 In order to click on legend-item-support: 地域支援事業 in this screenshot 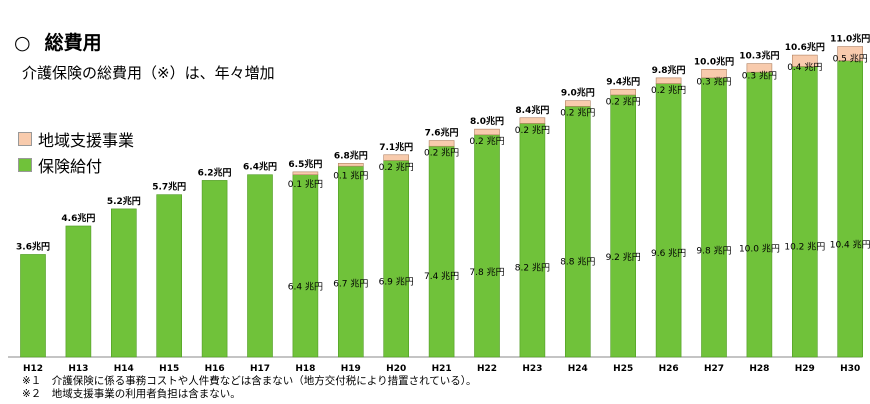, I will do `click(76, 139)`.